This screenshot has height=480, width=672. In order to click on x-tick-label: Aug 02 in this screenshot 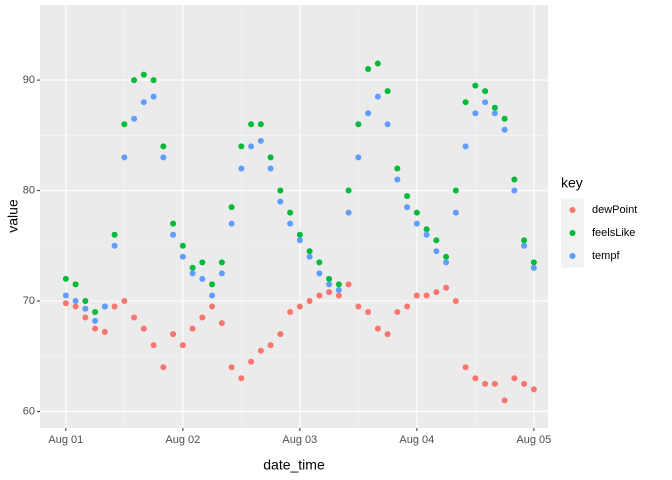, I will do `click(182, 440)`.